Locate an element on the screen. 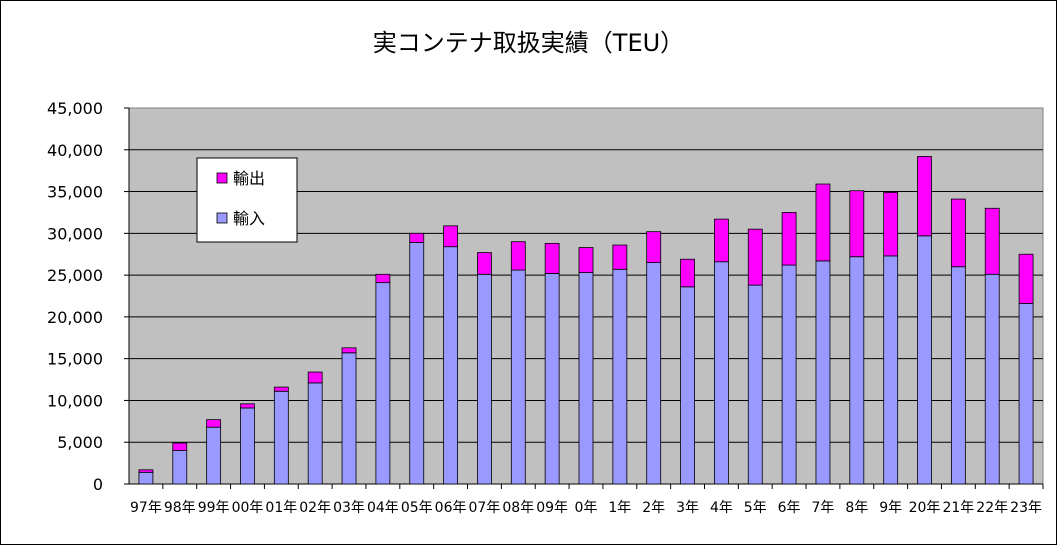 The width and height of the screenshot is (1057, 545). legend-label: 輸入 is located at coordinates (249, 218).